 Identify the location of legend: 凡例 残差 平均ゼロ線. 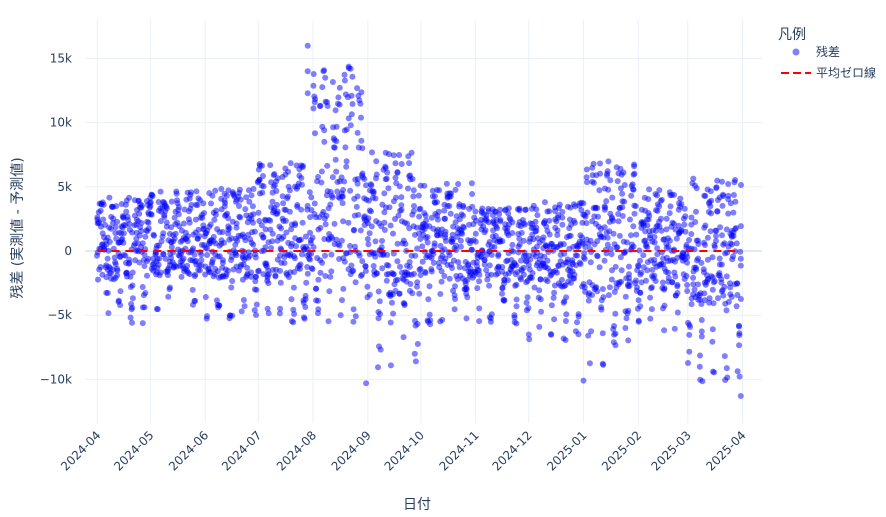
(827, 53).